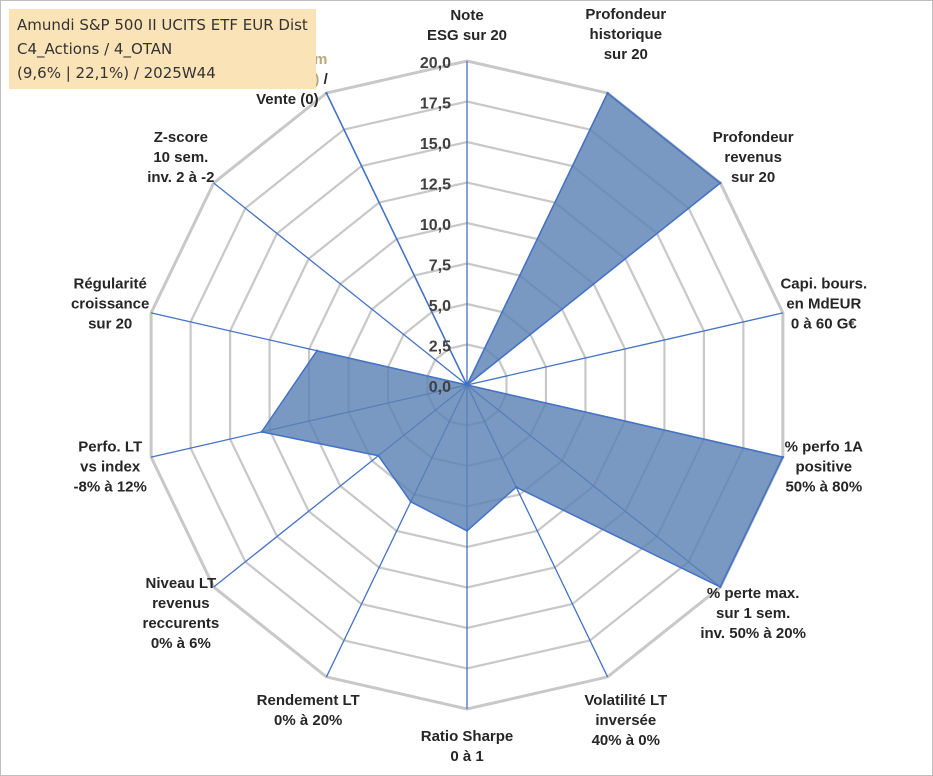 The image size is (933, 776). Describe the element at coordinates (467, 25) in the screenshot. I see `axis-label-1: Note ESG sur 20` at that location.